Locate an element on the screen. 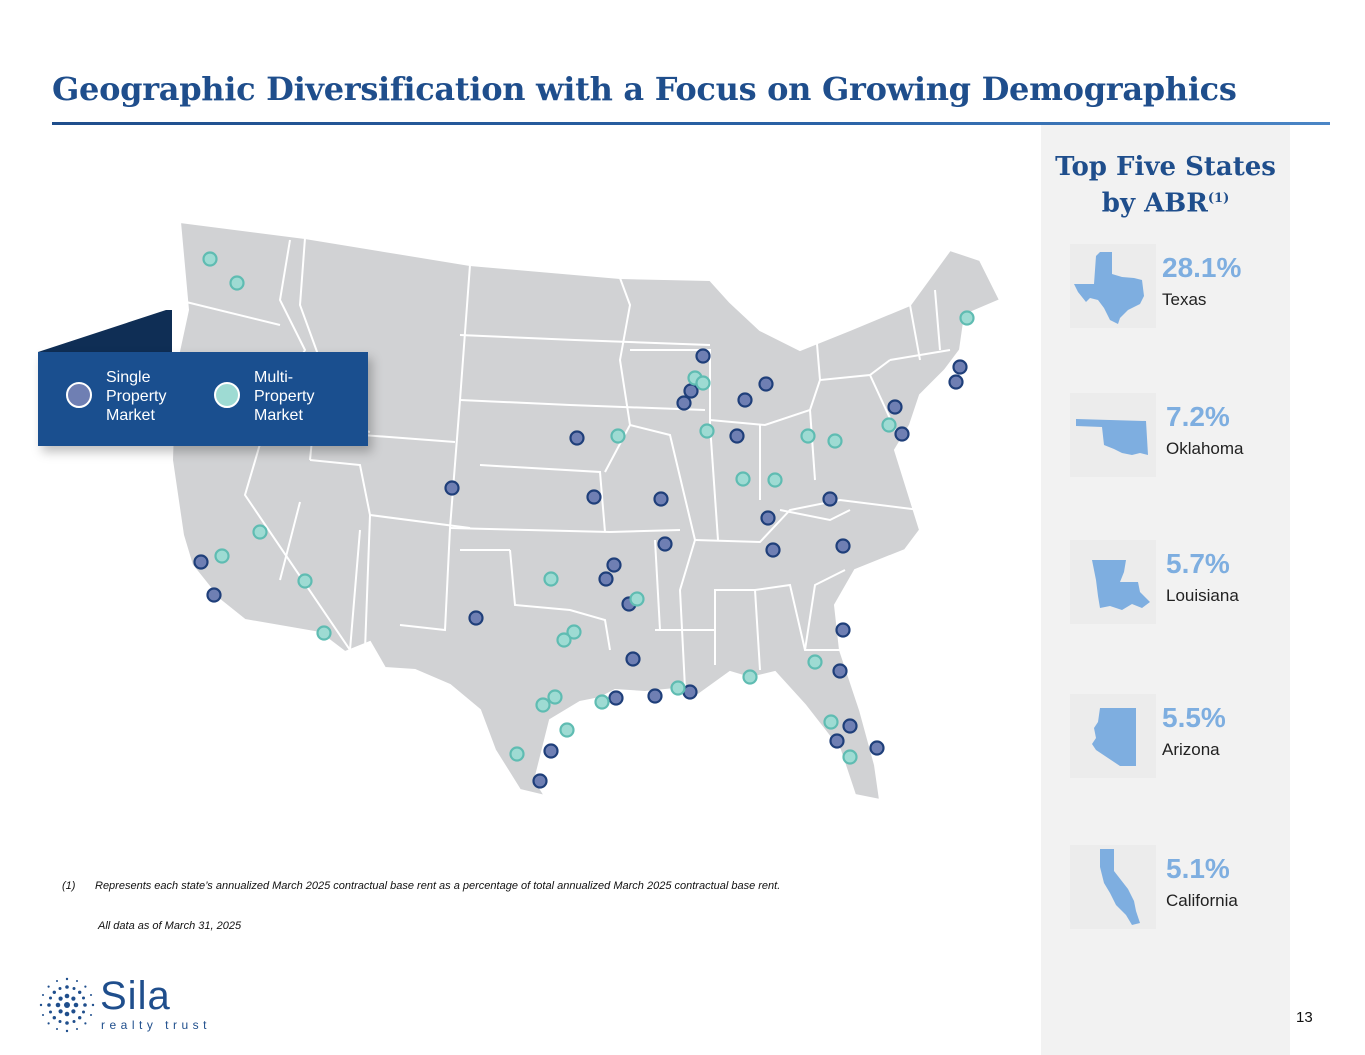  texas-shape-icon is located at coordinates (1113, 286).